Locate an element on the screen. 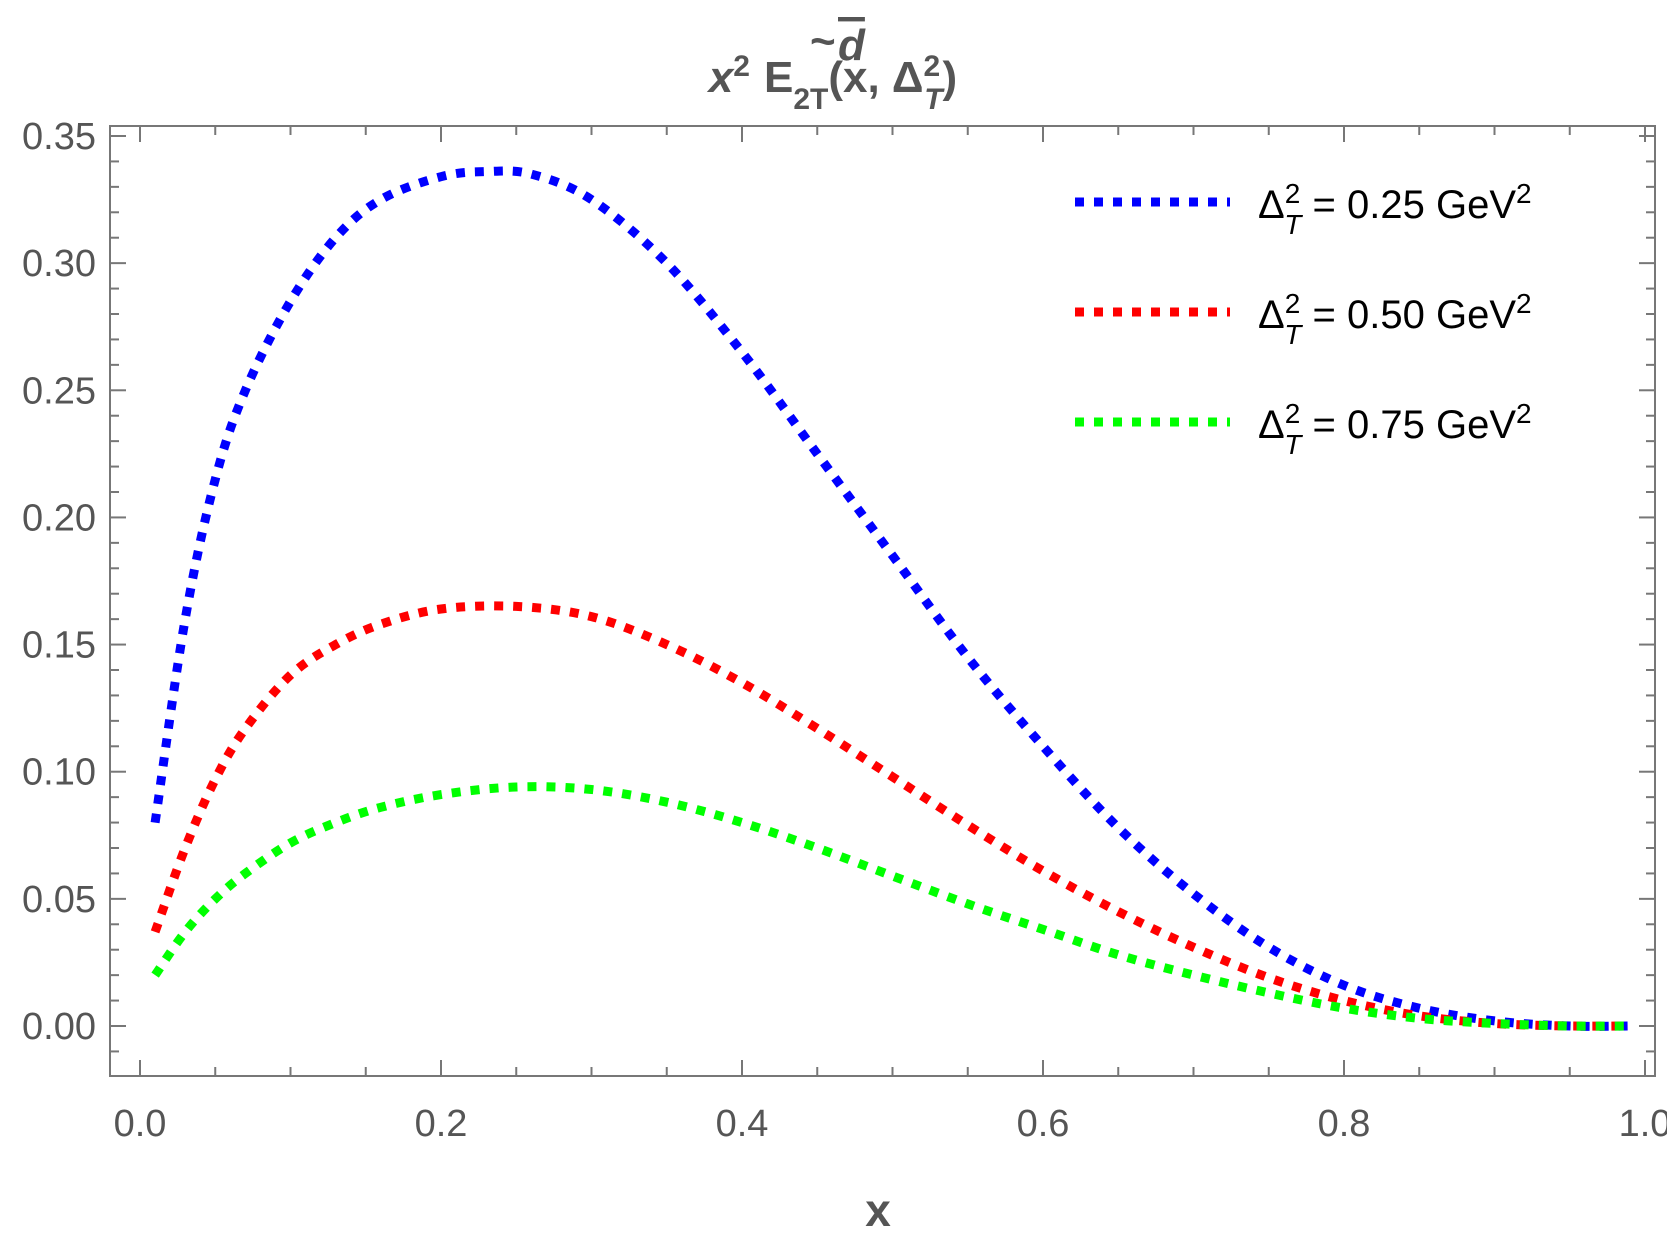 This screenshot has height=1242, width=1667. x-tick-label: 0.8 is located at coordinates (1344, 1124).